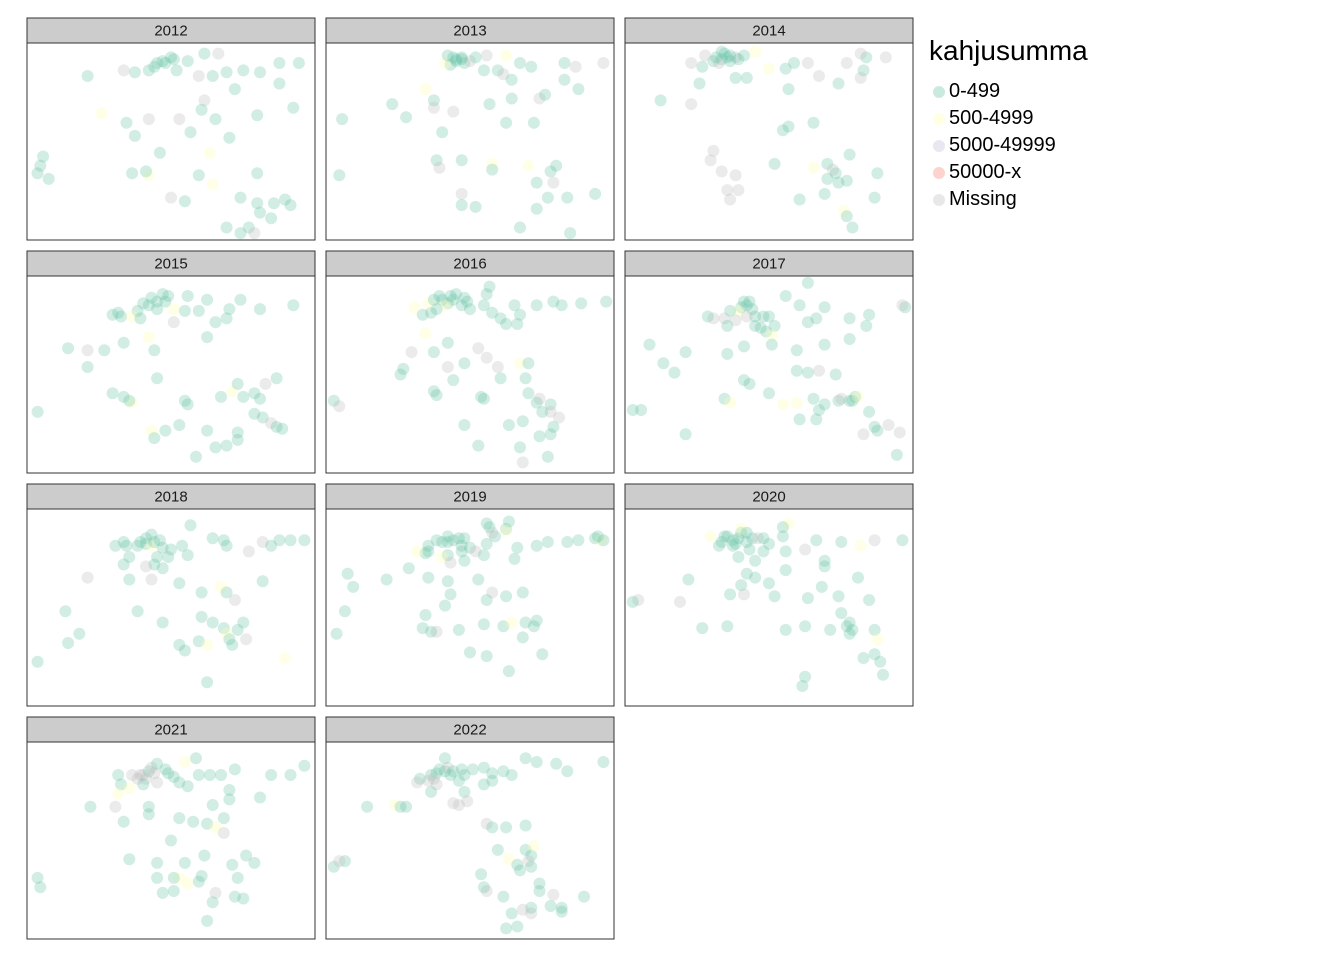 The height and width of the screenshot is (960, 1344). Describe the element at coordinates (1008, 50) in the screenshot. I see `legend-title: kahjusumma` at that location.